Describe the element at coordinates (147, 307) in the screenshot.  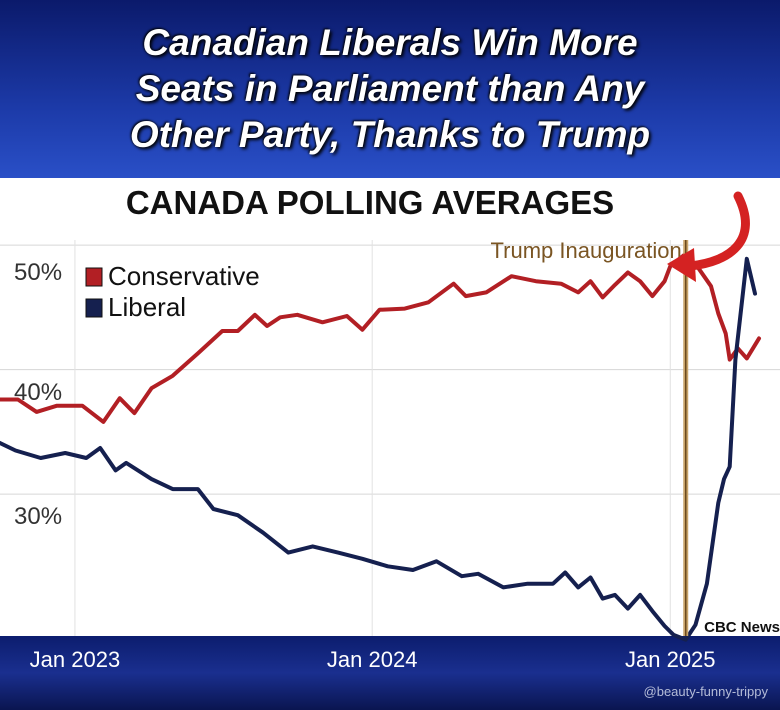
I see `legend-label-liberal: Liberal` at that location.